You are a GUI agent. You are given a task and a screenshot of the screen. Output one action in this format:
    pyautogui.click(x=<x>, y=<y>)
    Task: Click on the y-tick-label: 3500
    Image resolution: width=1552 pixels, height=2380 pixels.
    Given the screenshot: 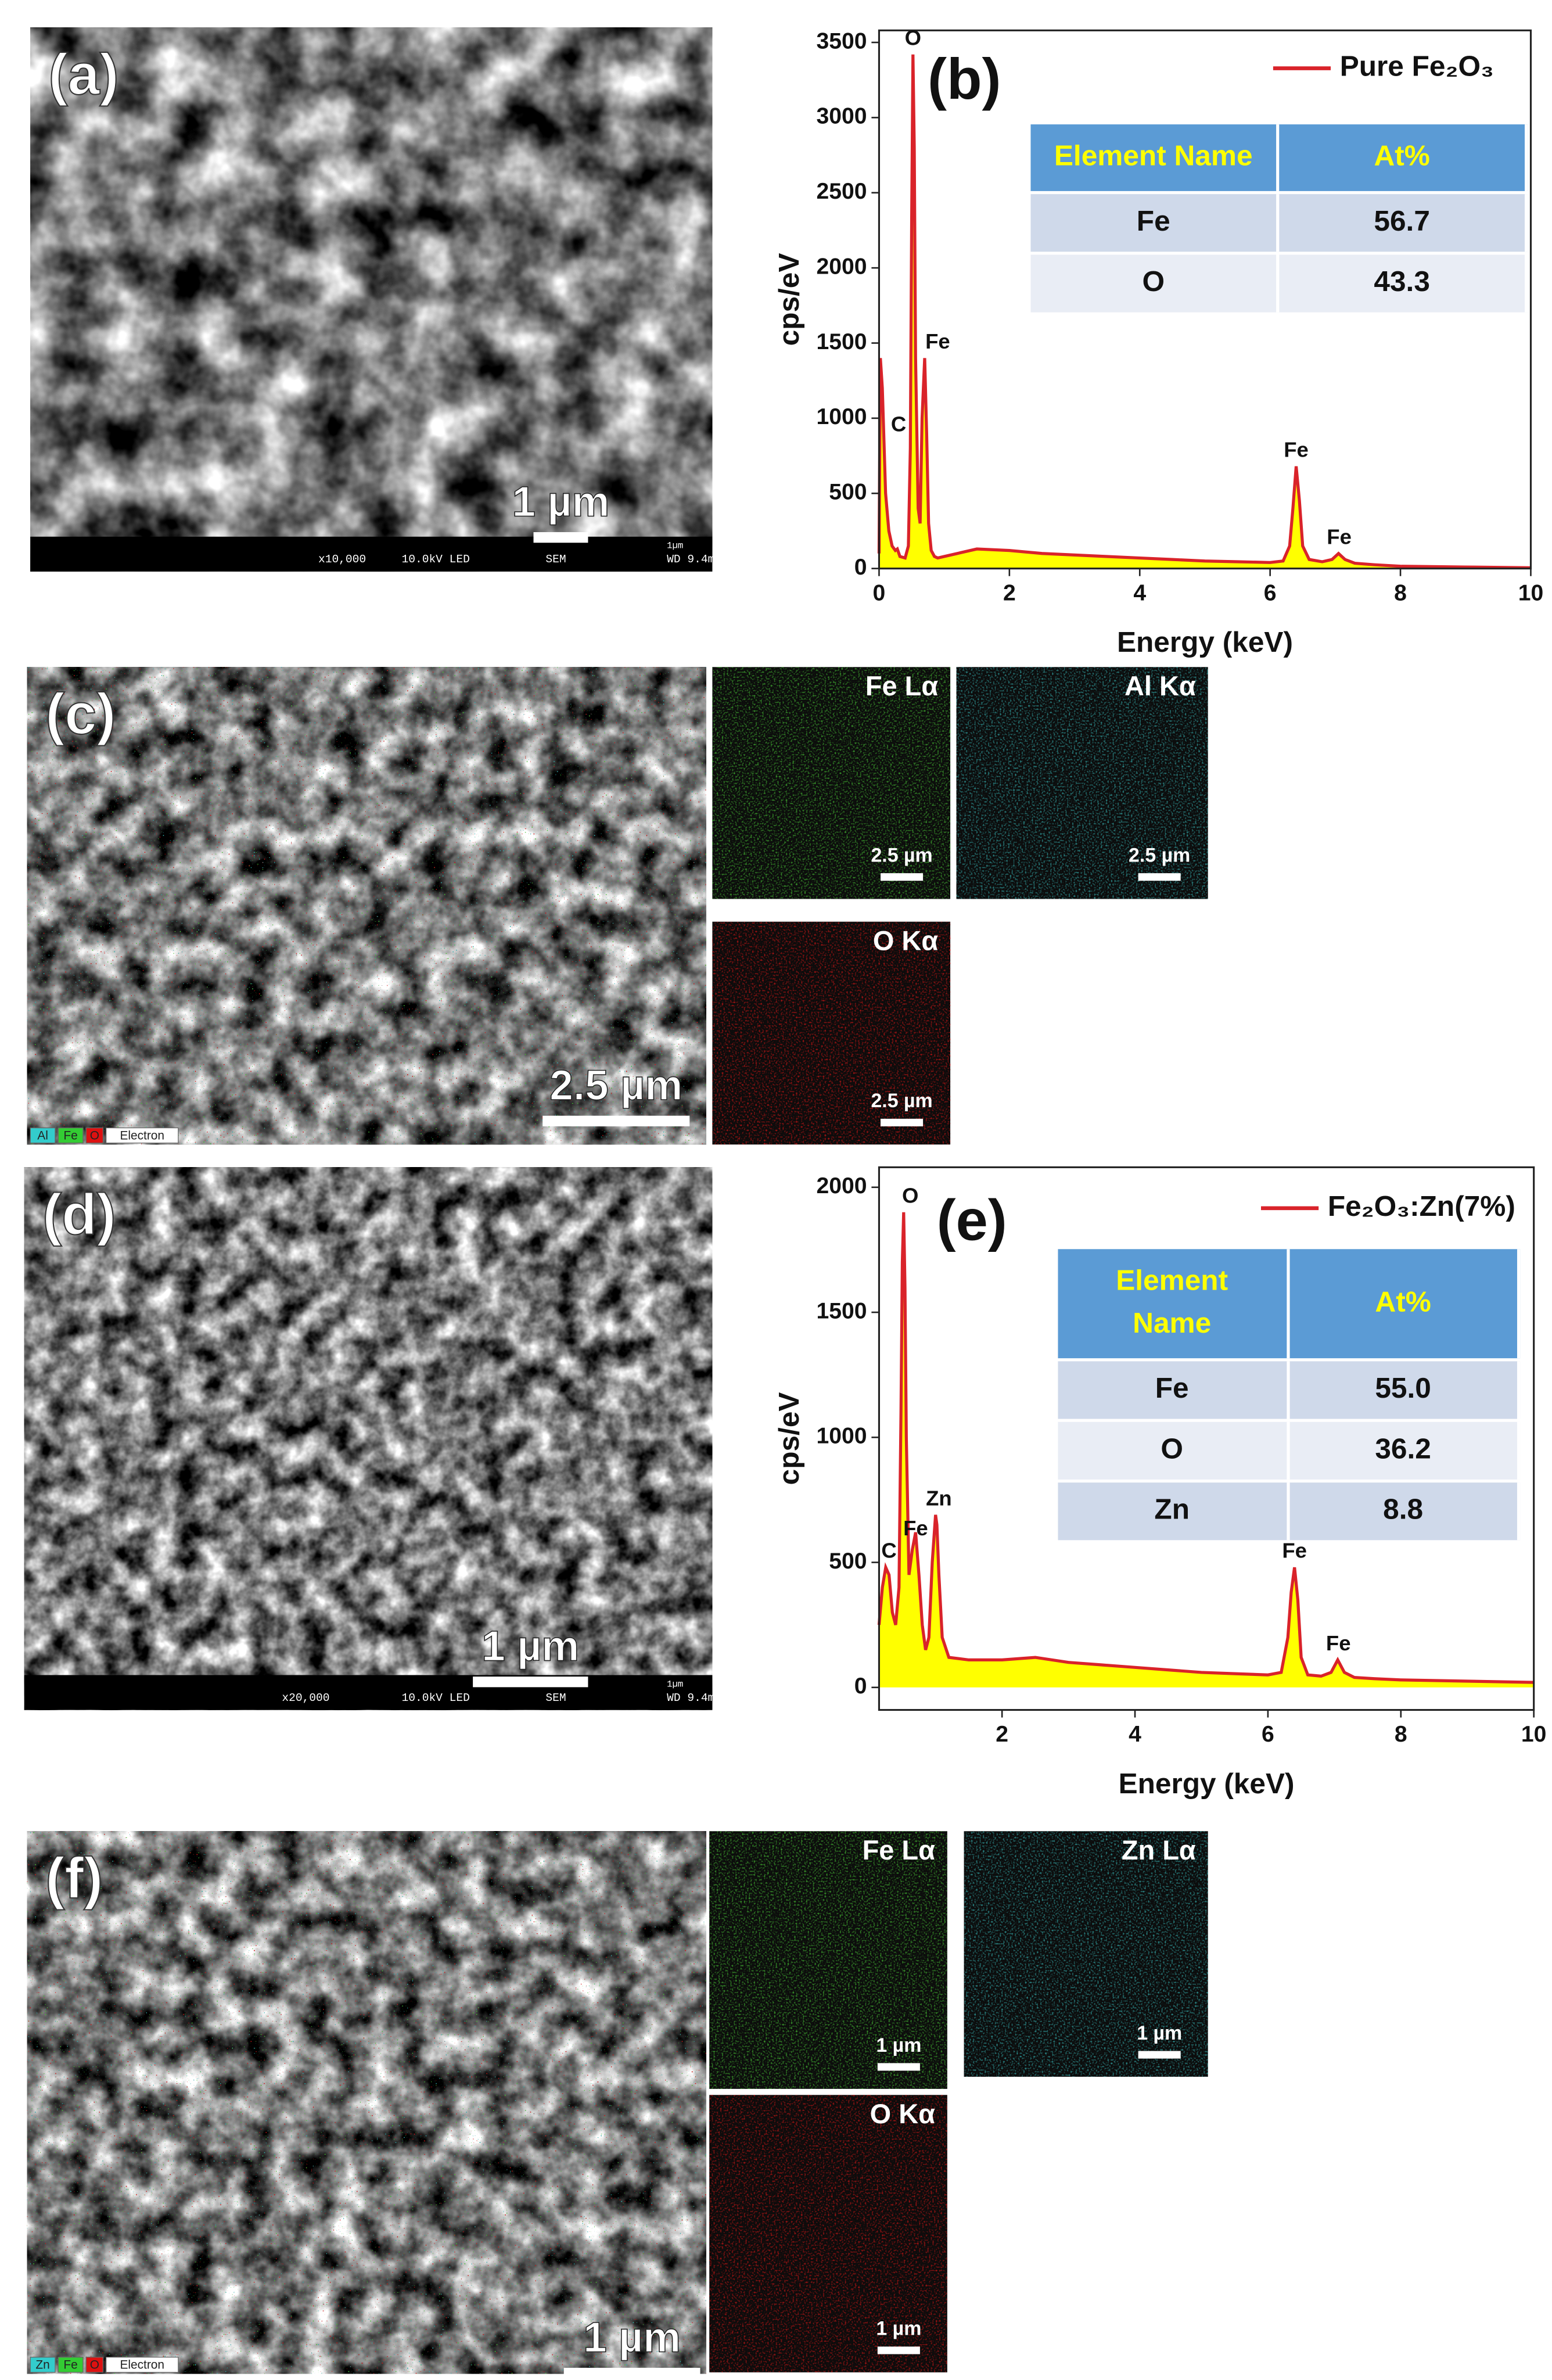 What is the action you would take?
    pyautogui.click(x=842, y=40)
    